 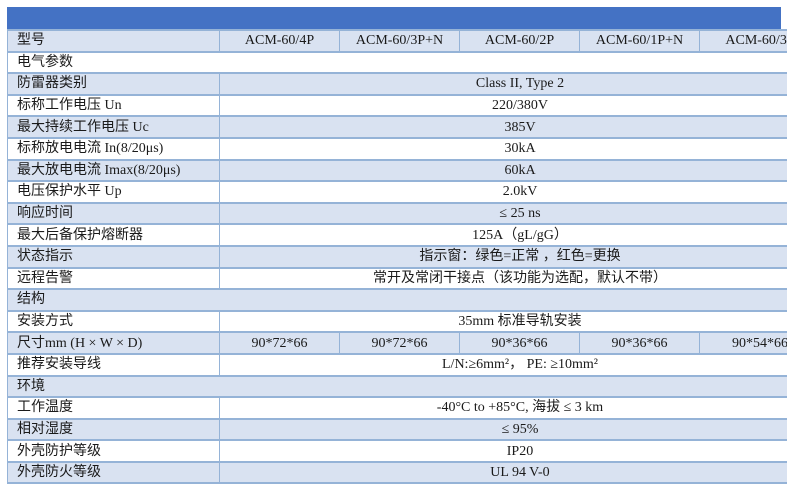 I want to click on spec-row: 最大放电电流 Imax(8/20μs) 60kA, so click(x=397, y=170).